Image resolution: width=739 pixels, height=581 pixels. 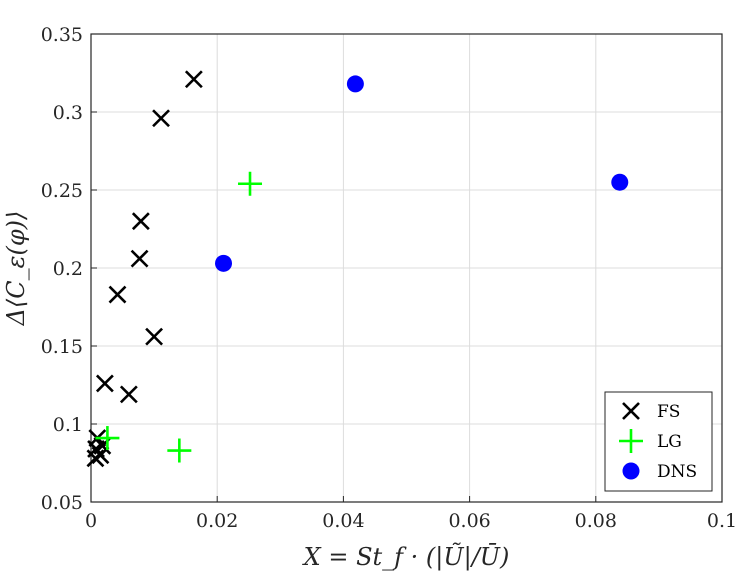 I want to click on x-tick-label: 0, so click(x=91, y=521).